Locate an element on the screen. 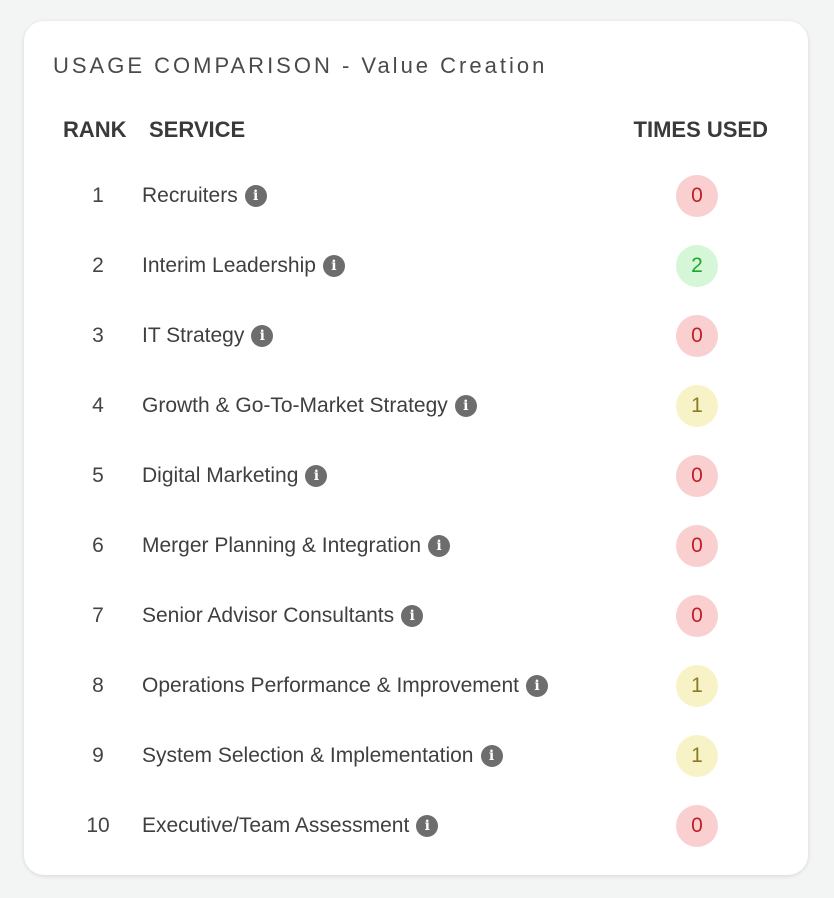 This screenshot has height=898, width=834. card-title: USAGE COMPARISON - Value Creation is located at coordinates (300, 65).